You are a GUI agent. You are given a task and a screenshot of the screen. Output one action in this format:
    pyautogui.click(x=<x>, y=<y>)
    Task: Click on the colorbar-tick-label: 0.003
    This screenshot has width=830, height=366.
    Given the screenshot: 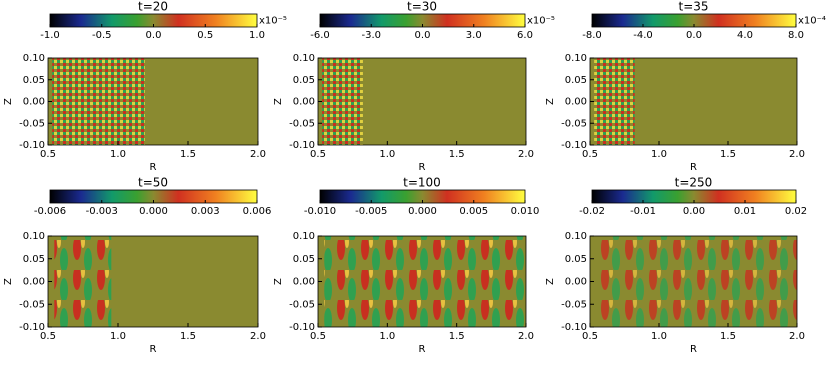 What is the action you would take?
    pyautogui.click(x=205, y=211)
    